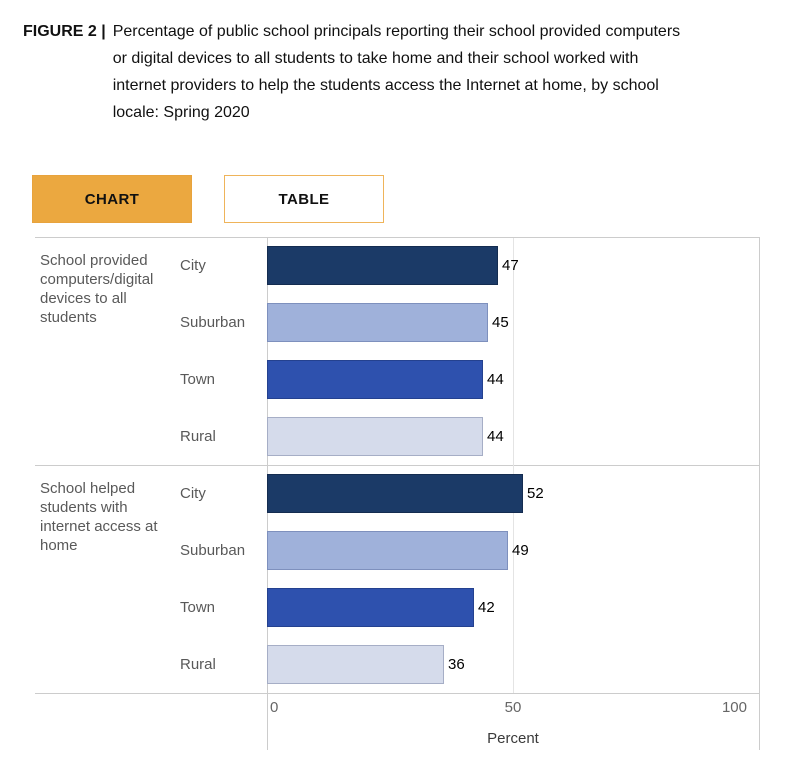 The height and width of the screenshot is (767, 800). I want to click on bar-row: Rural 36, so click(398, 664).